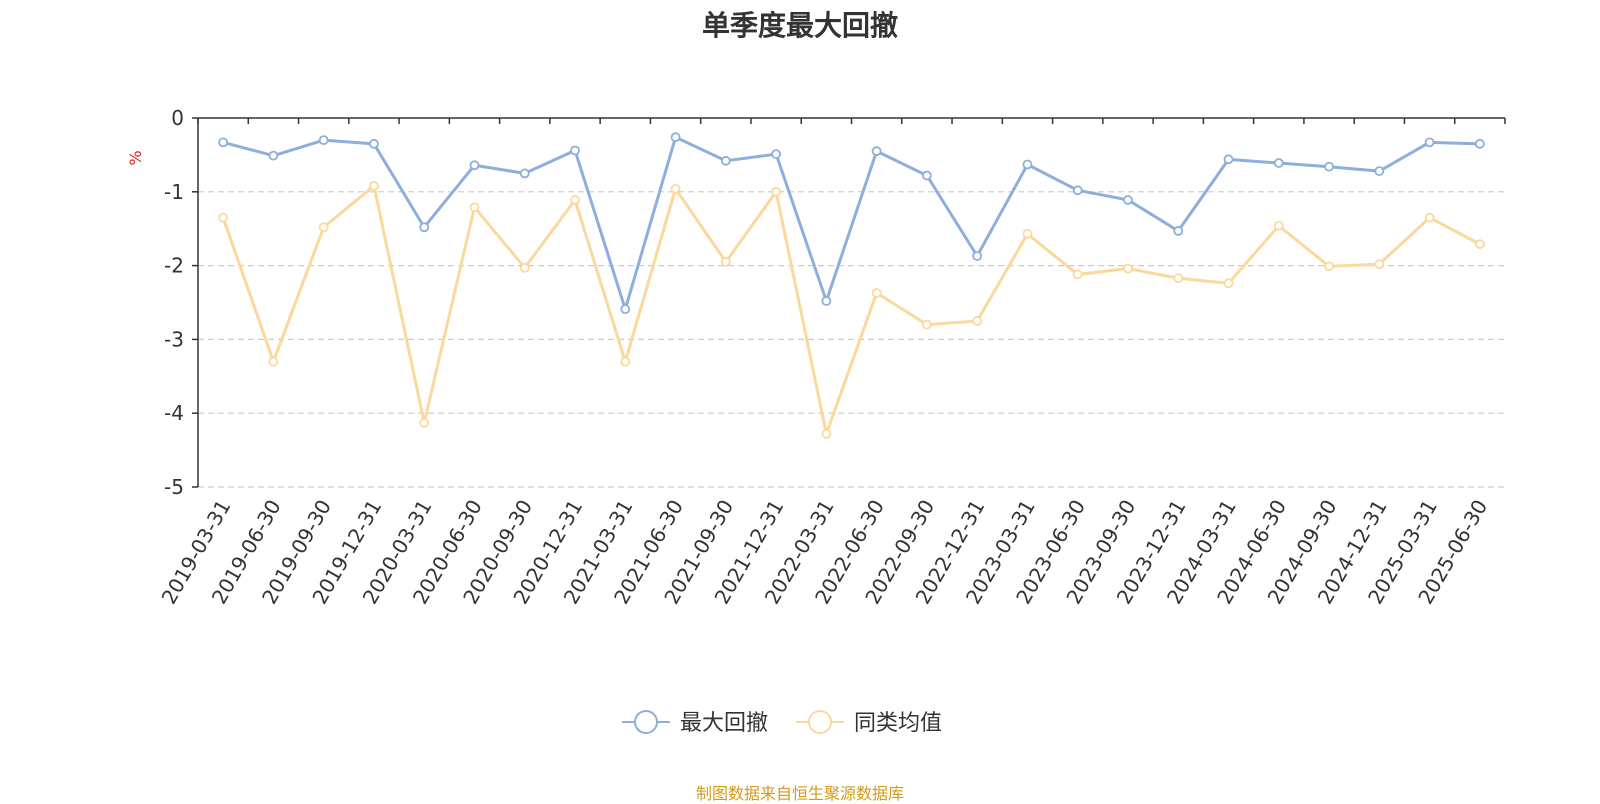 This screenshot has width=1600, height=804. What do you see at coordinates (782, 723) in the screenshot?
I see `legend: 最大回撤 同类均值` at bounding box center [782, 723].